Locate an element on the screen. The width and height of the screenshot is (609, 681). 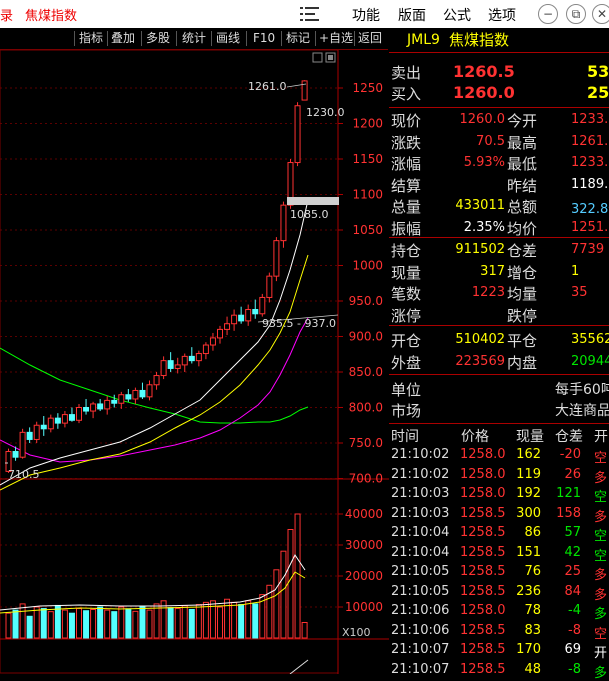
col-type: 开 is located at coordinates (601, 437).